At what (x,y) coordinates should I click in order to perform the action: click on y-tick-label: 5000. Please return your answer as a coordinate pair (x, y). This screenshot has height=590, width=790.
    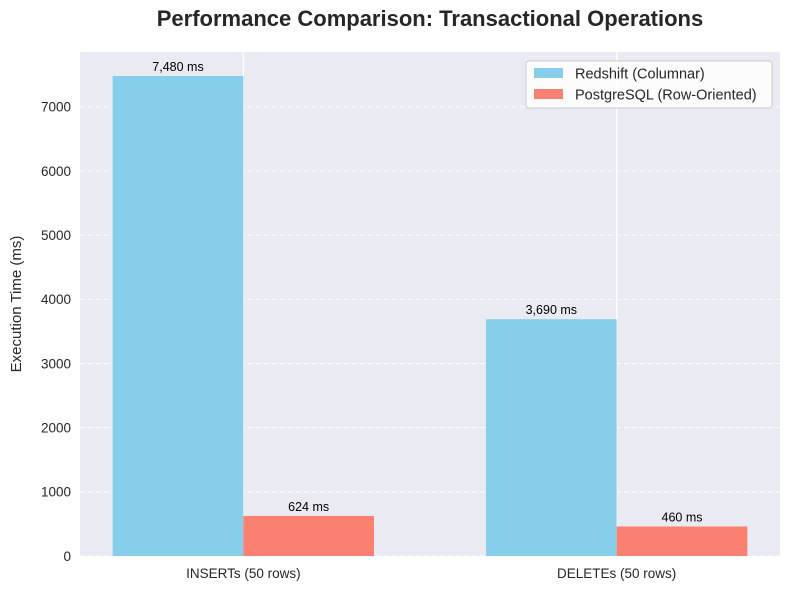
    Looking at the image, I should click on (56, 235).